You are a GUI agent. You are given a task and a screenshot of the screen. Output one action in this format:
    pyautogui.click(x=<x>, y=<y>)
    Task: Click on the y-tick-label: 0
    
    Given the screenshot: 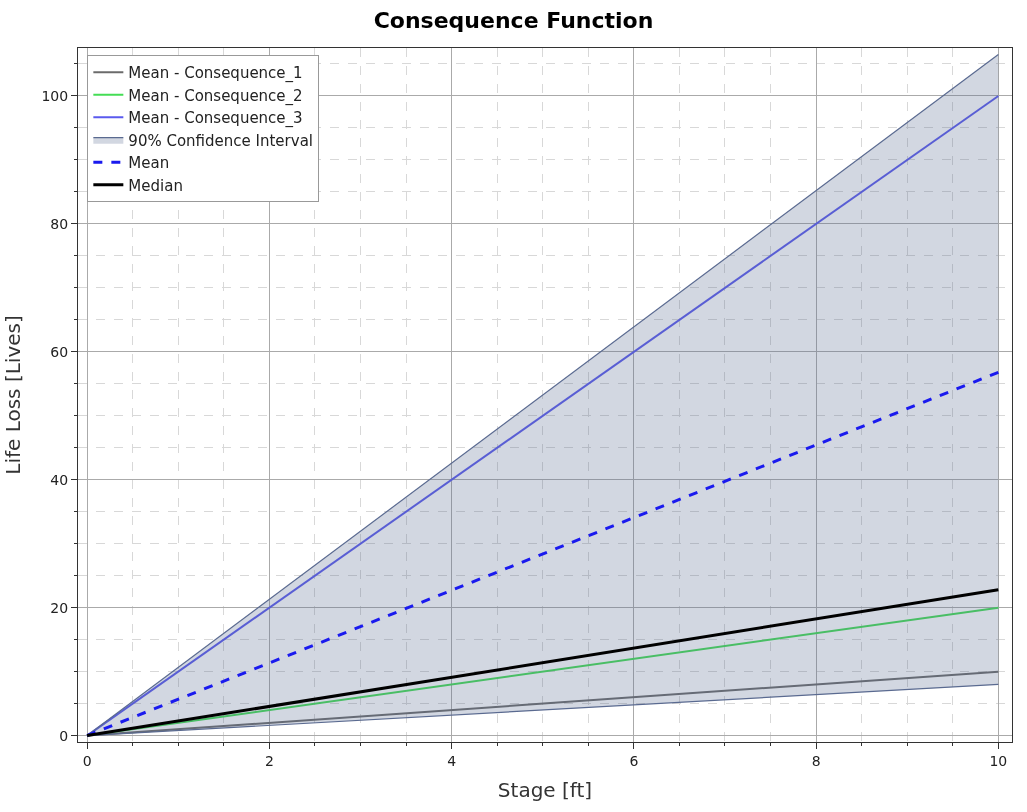 What is the action you would take?
    pyautogui.click(x=64, y=735)
    